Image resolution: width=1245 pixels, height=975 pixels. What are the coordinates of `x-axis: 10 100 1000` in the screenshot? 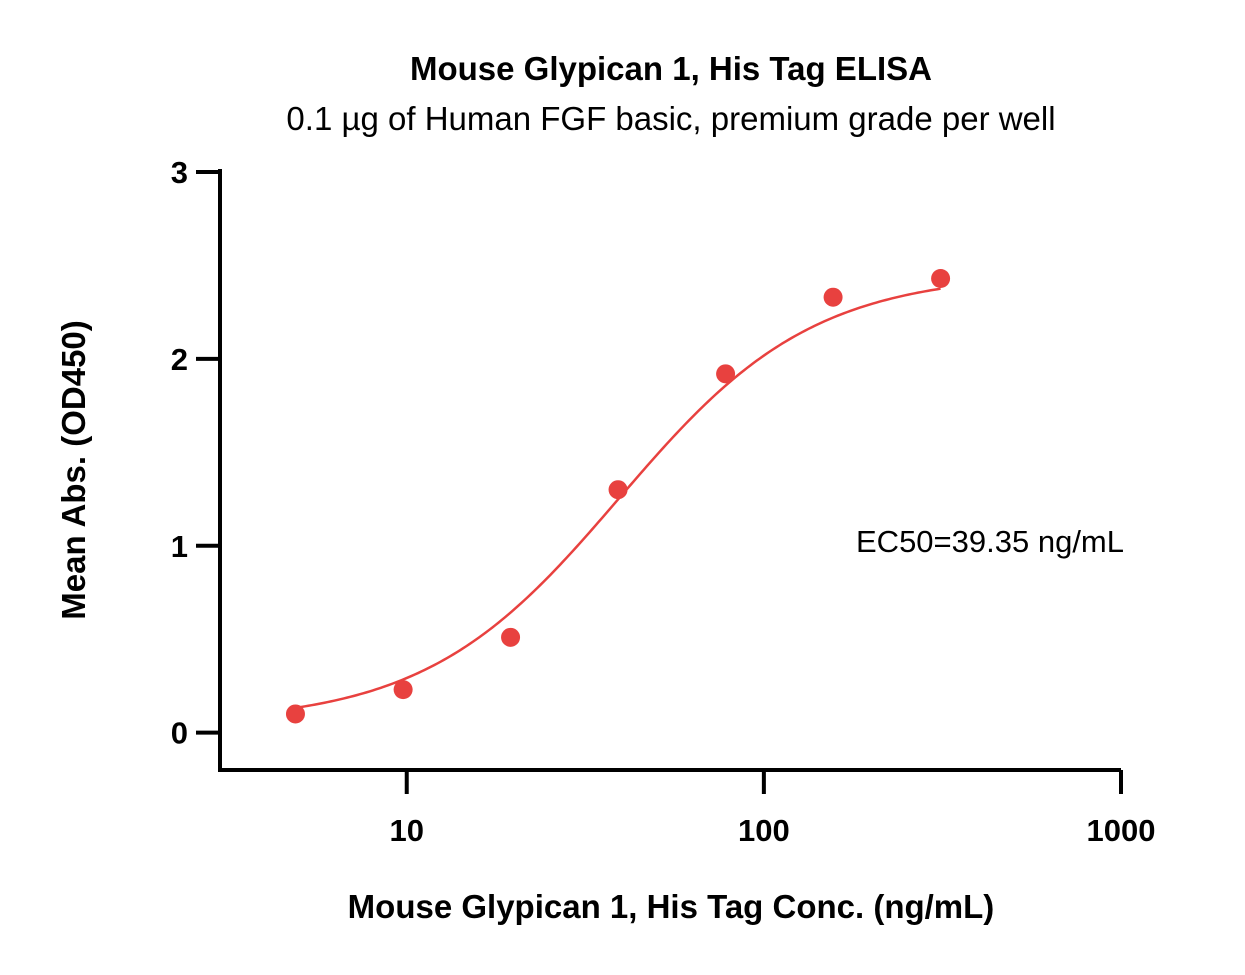 It's located at (687, 808).